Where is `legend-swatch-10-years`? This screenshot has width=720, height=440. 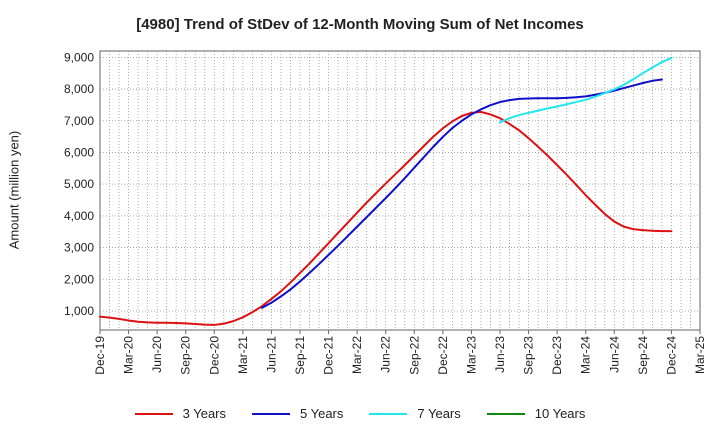
legend-swatch-10-years is located at coordinates (505, 413).